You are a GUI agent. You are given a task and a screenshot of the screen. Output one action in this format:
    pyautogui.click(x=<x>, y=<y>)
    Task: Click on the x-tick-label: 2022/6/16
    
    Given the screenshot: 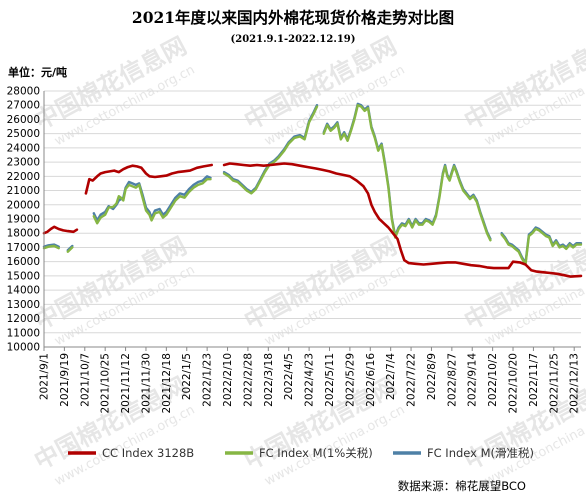 What is the action you would take?
    pyautogui.click(x=371, y=380)
    